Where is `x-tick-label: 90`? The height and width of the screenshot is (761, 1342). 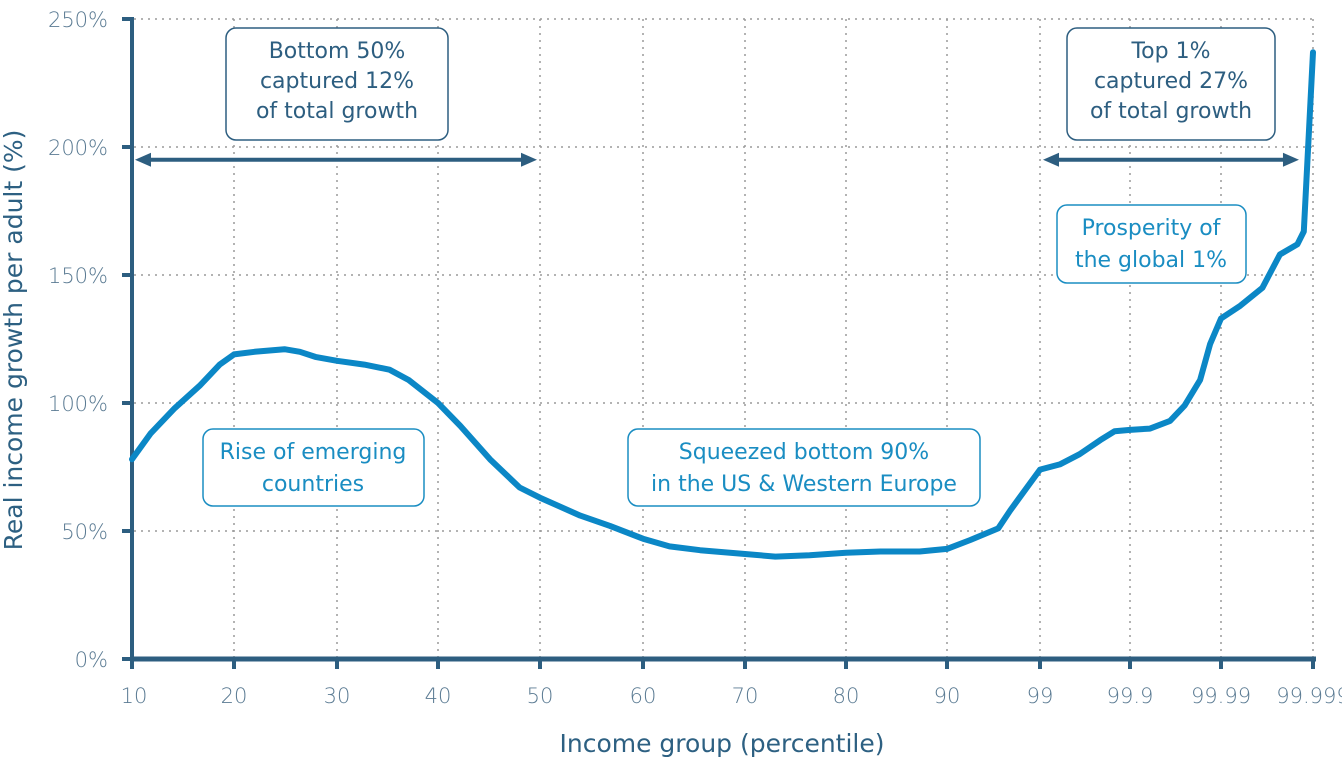
x-tick-label: 90 is located at coordinates (947, 696).